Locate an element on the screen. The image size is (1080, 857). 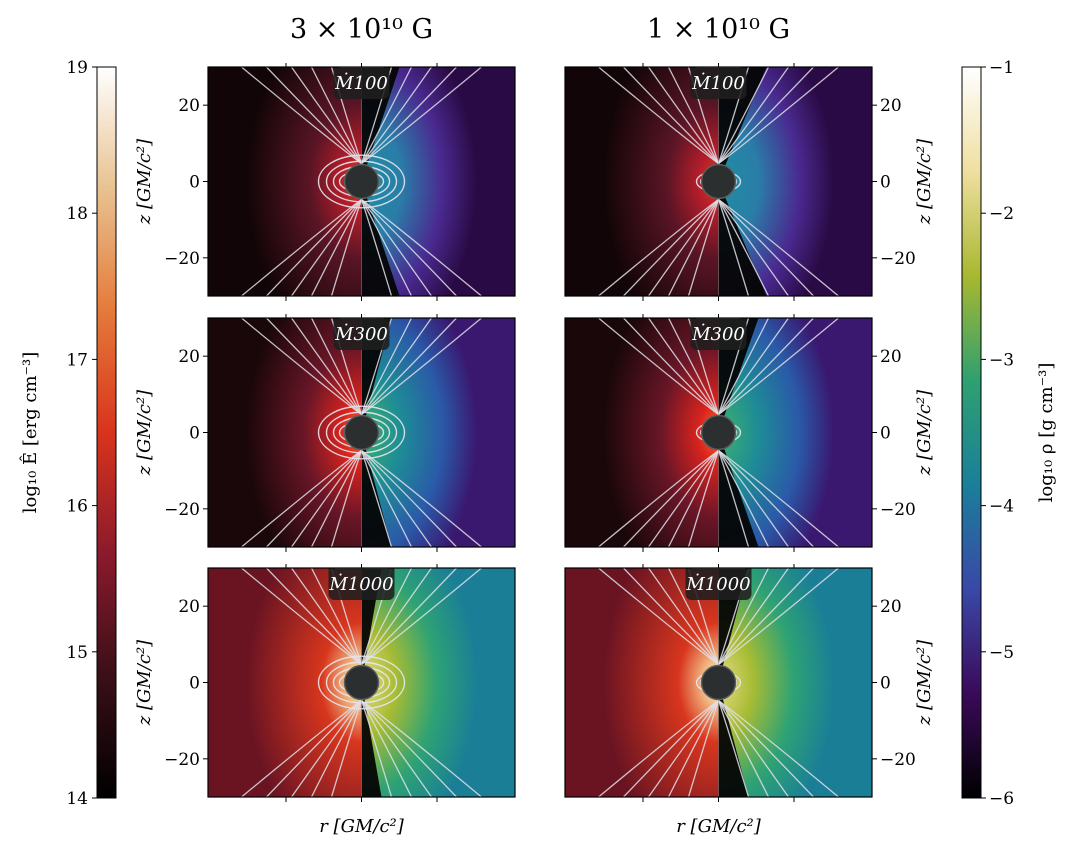
mdot-label: Ṁ1000 is located at coordinates (717, 583).